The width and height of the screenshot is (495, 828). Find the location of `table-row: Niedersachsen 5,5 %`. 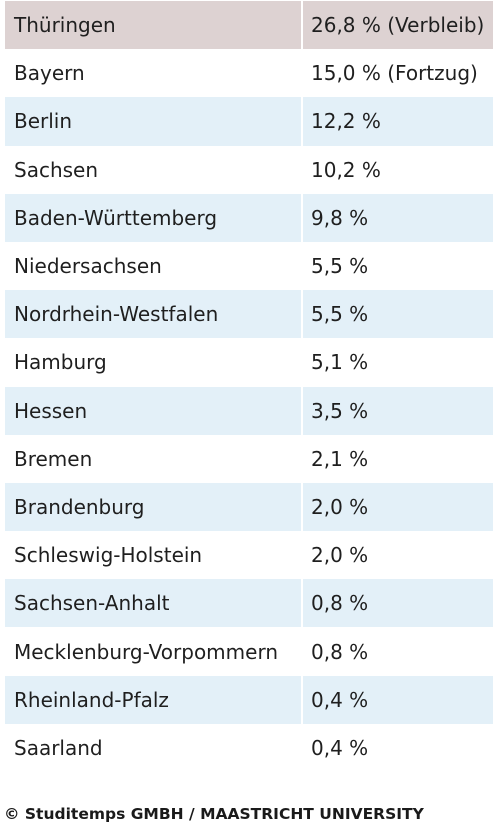

table-row: Niedersachsen 5,5 % is located at coordinates (249, 266).